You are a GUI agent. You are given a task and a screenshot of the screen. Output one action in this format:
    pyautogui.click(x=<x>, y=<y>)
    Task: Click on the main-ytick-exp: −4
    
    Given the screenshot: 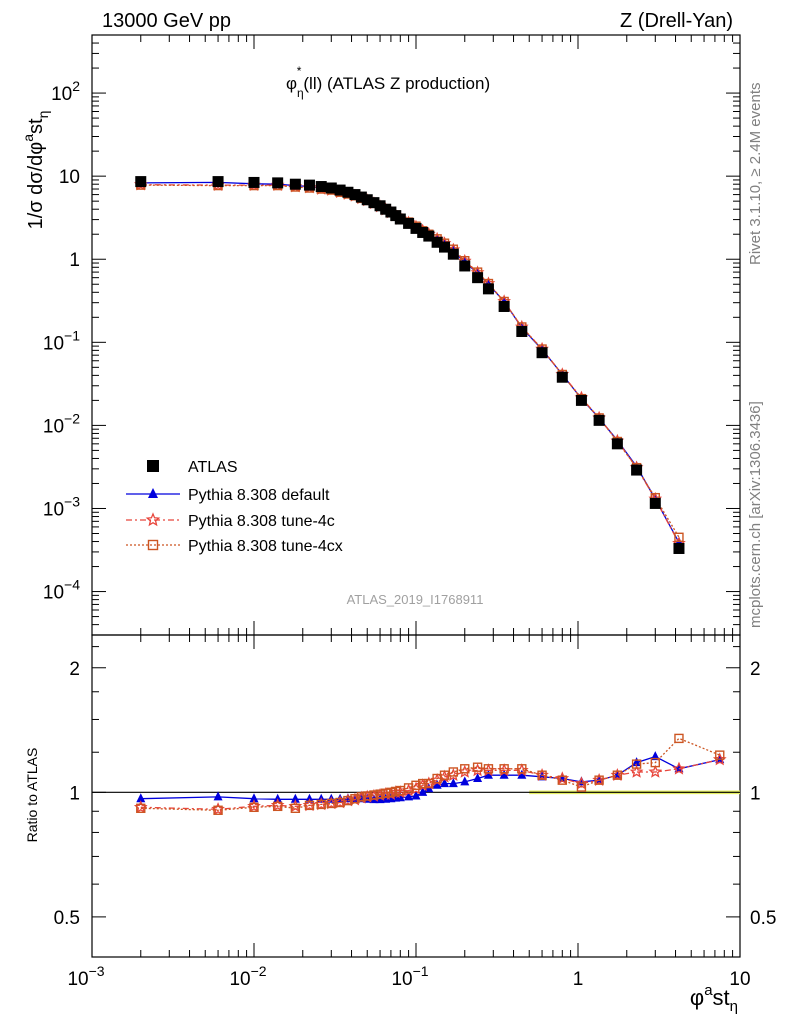 What is the action you would take?
    pyautogui.click(x=72, y=585)
    